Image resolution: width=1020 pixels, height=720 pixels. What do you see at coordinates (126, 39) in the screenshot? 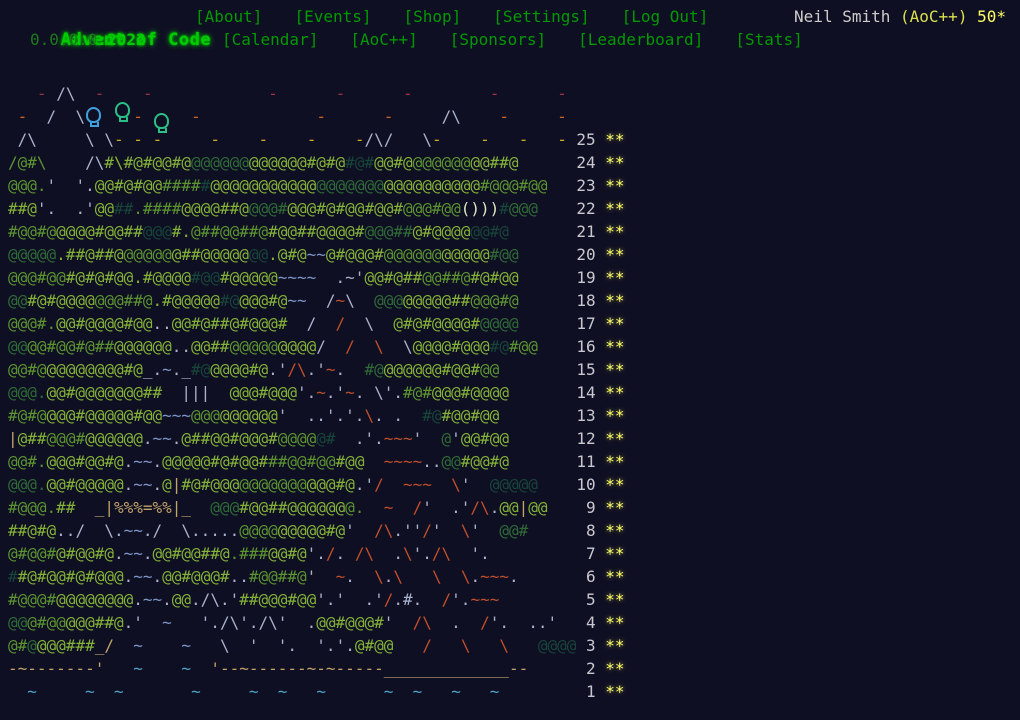
I see `event-year-link: 2022` at bounding box center [126, 39].